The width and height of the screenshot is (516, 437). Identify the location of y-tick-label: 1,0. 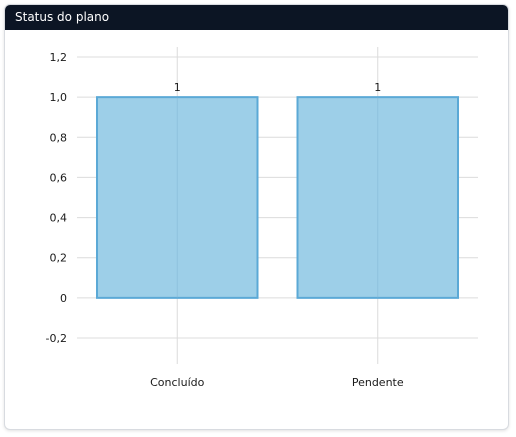
(59, 97).